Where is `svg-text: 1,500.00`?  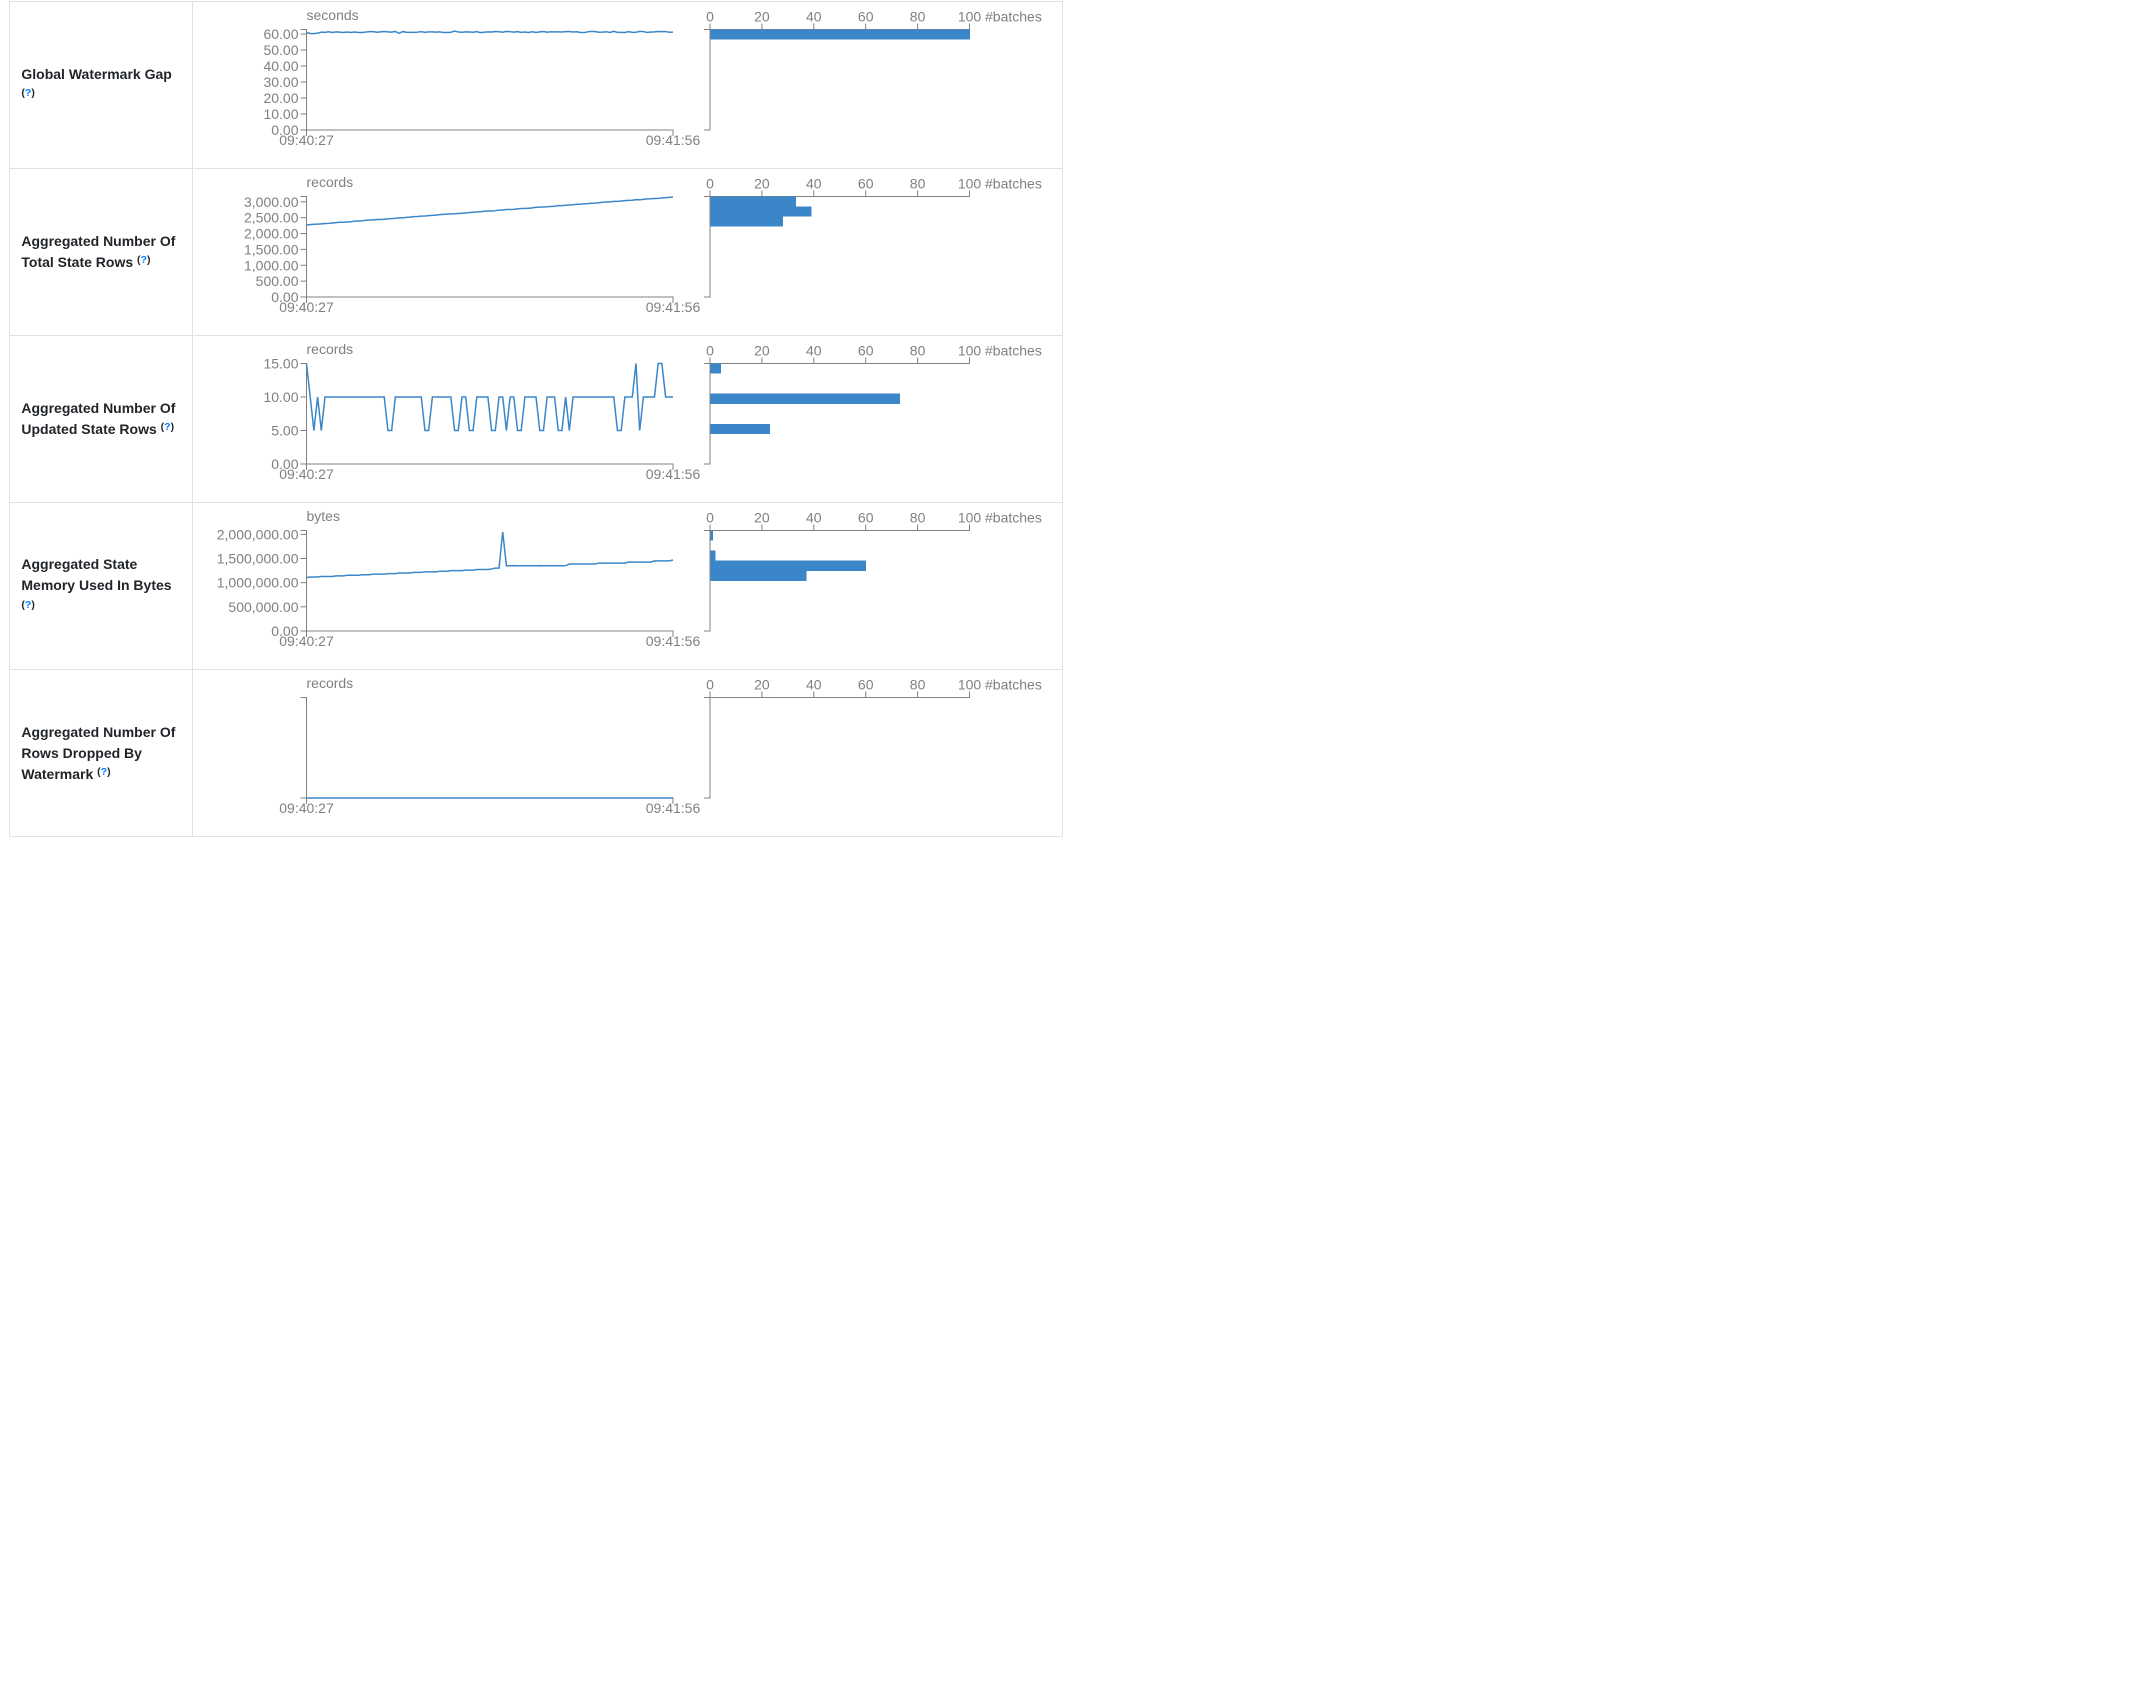
svg-text: 1,500.00 is located at coordinates (271, 249).